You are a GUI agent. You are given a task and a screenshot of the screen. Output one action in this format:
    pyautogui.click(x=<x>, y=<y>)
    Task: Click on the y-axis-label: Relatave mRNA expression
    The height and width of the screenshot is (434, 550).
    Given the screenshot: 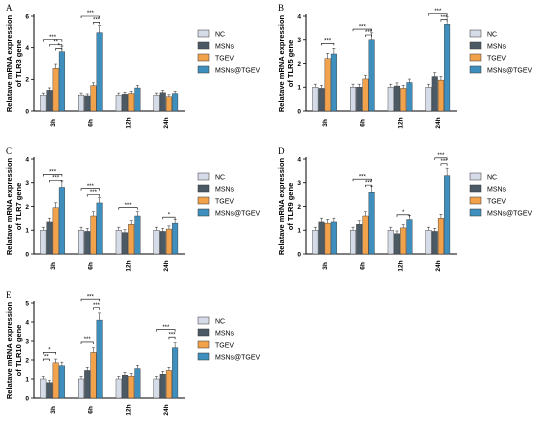 What is the action you would take?
    pyautogui.click(x=281, y=206)
    